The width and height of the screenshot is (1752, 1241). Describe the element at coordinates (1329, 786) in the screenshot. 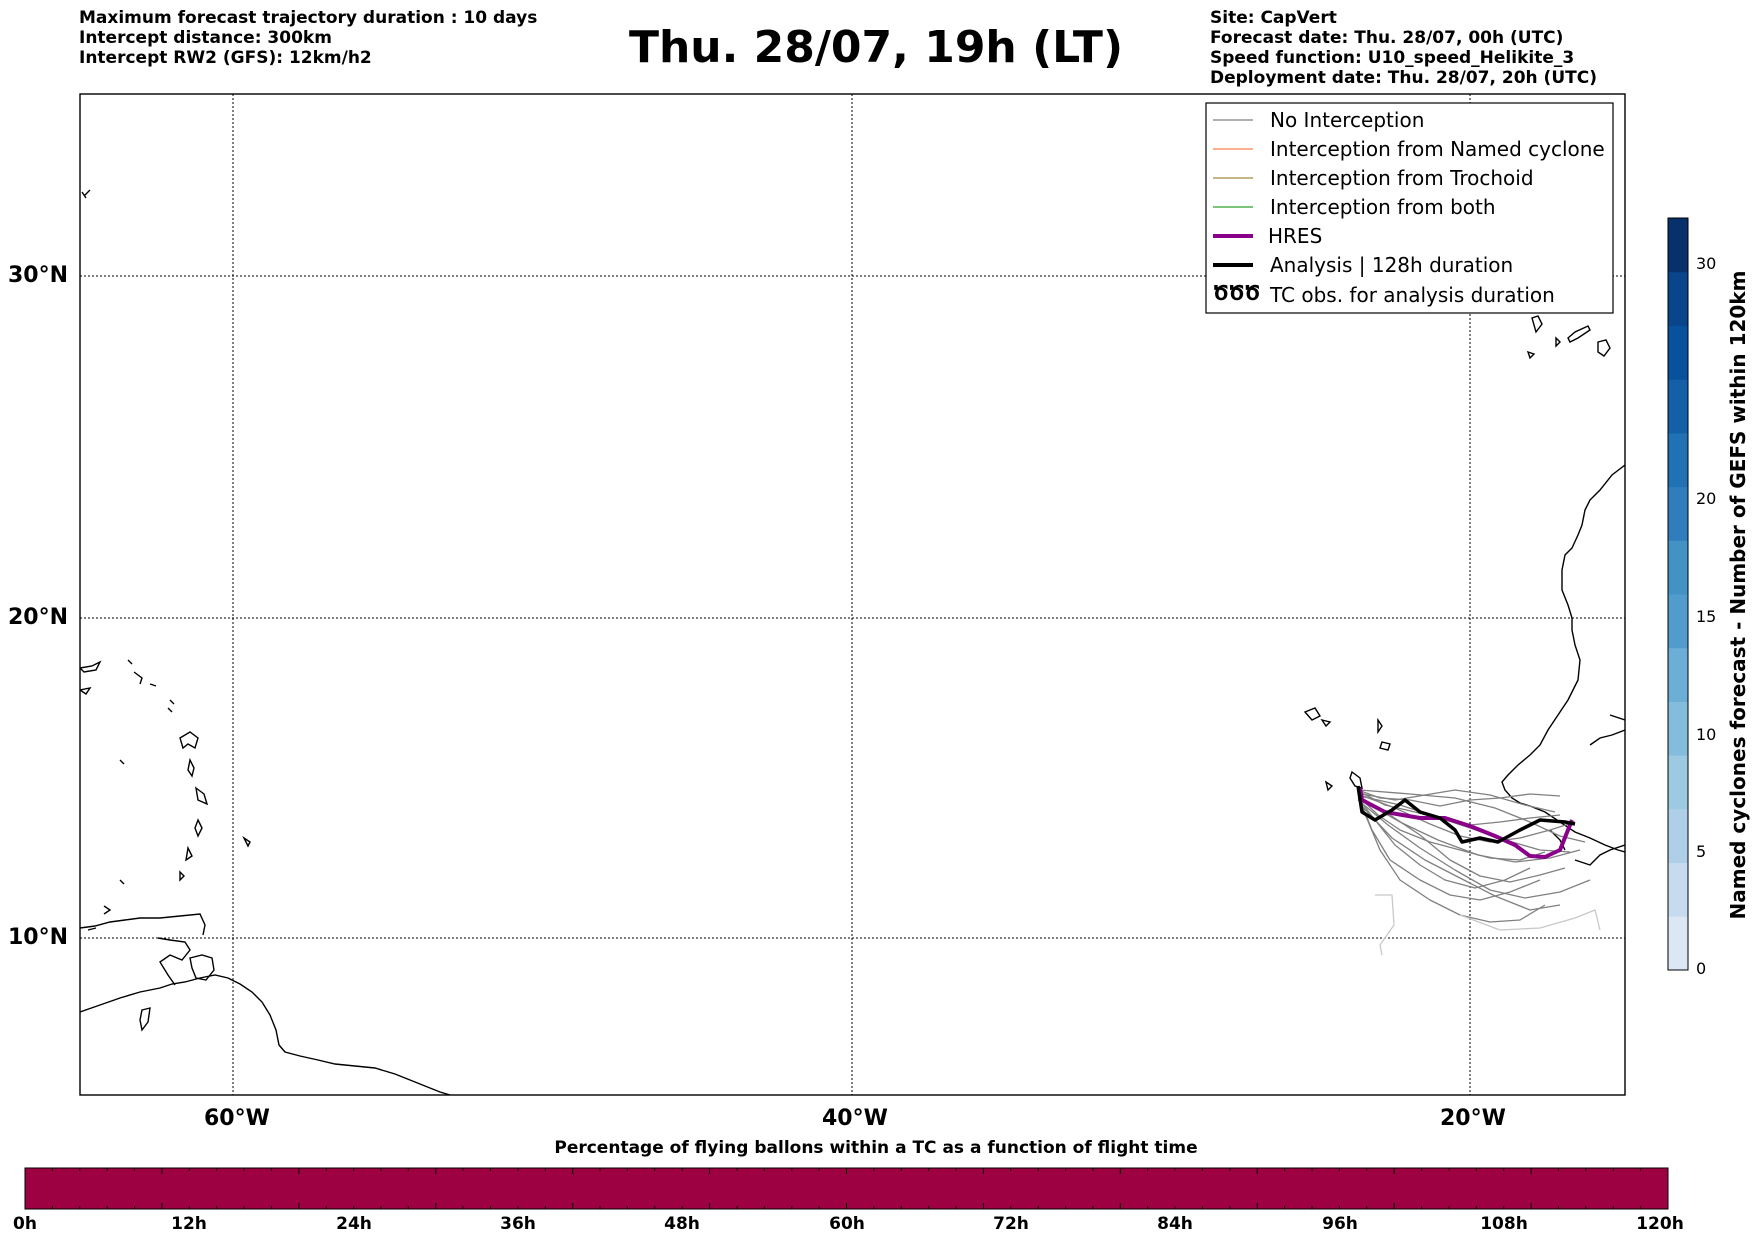

I see `cape-verde-fogo` at that location.